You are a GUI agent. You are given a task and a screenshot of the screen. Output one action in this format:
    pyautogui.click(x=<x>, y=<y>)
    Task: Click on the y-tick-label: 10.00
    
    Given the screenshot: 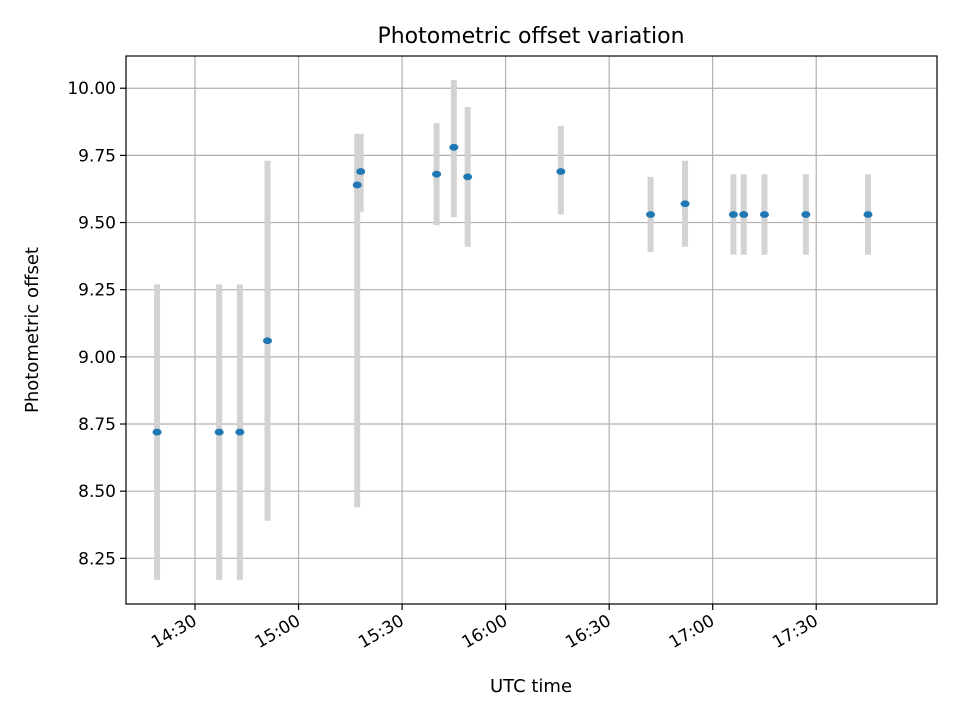 What is the action you would take?
    pyautogui.click(x=91, y=89)
    